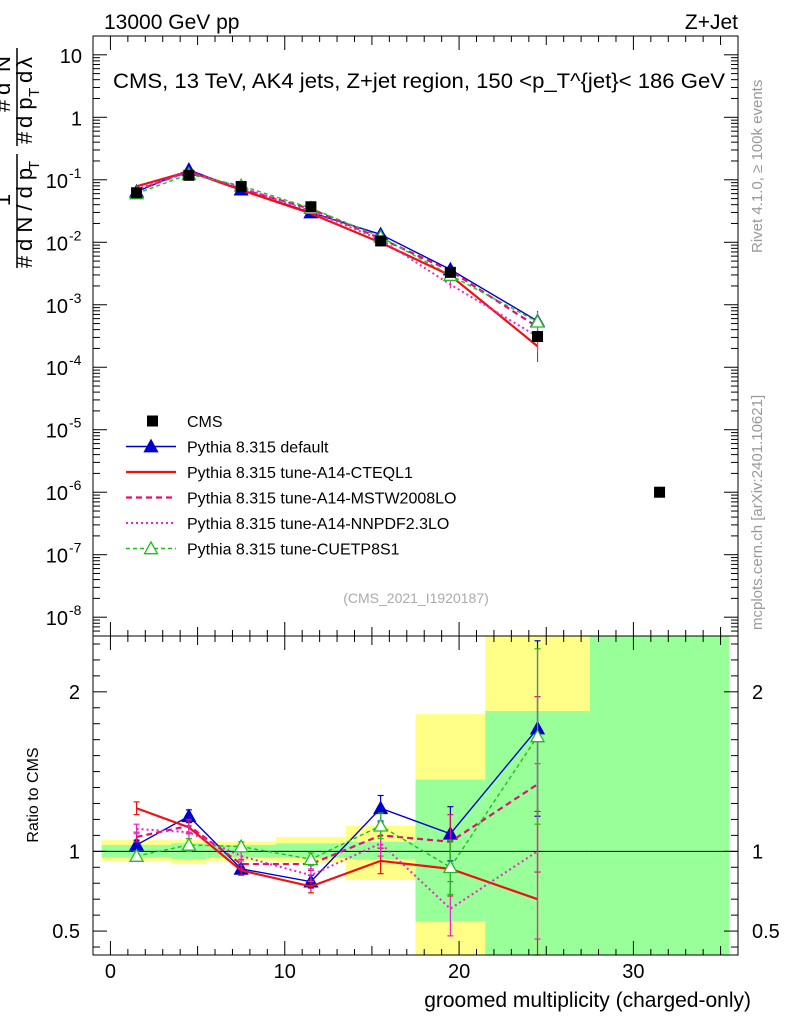  I want to click on rivet-label: Rivet 4.1.0, ≥ 100k events, so click(757, 166).